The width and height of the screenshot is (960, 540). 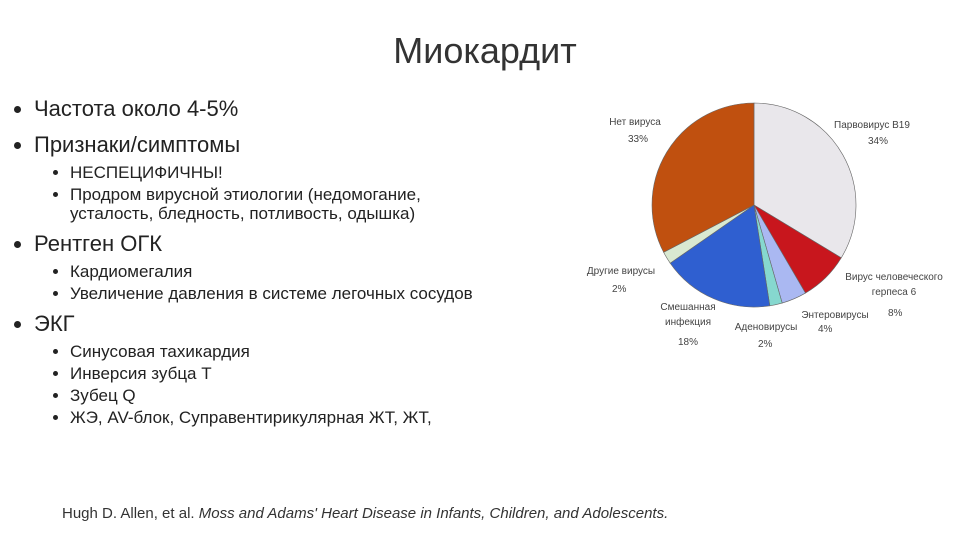 What do you see at coordinates (131, 271) in the screenshot?
I see `sub-bullet-text: Кардиомегалия` at bounding box center [131, 271].